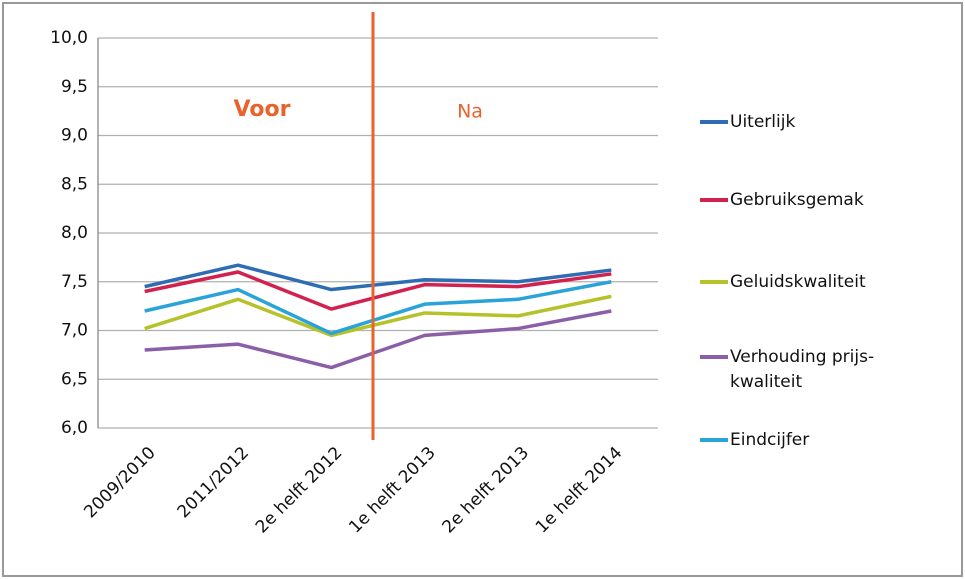 Image resolution: width=965 pixels, height=579 pixels. Describe the element at coordinates (74, 379) in the screenshot. I see `y-tick-label: 6,5` at that location.